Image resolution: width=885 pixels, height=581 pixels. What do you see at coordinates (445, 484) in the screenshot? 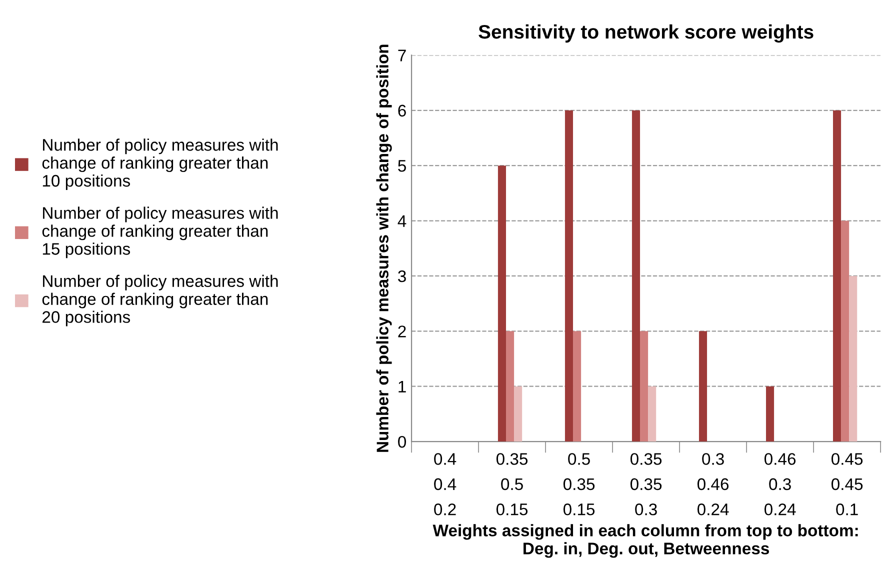
I see `x-tick-label: 0.4 0.4 0.2` at bounding box center [445, 484].